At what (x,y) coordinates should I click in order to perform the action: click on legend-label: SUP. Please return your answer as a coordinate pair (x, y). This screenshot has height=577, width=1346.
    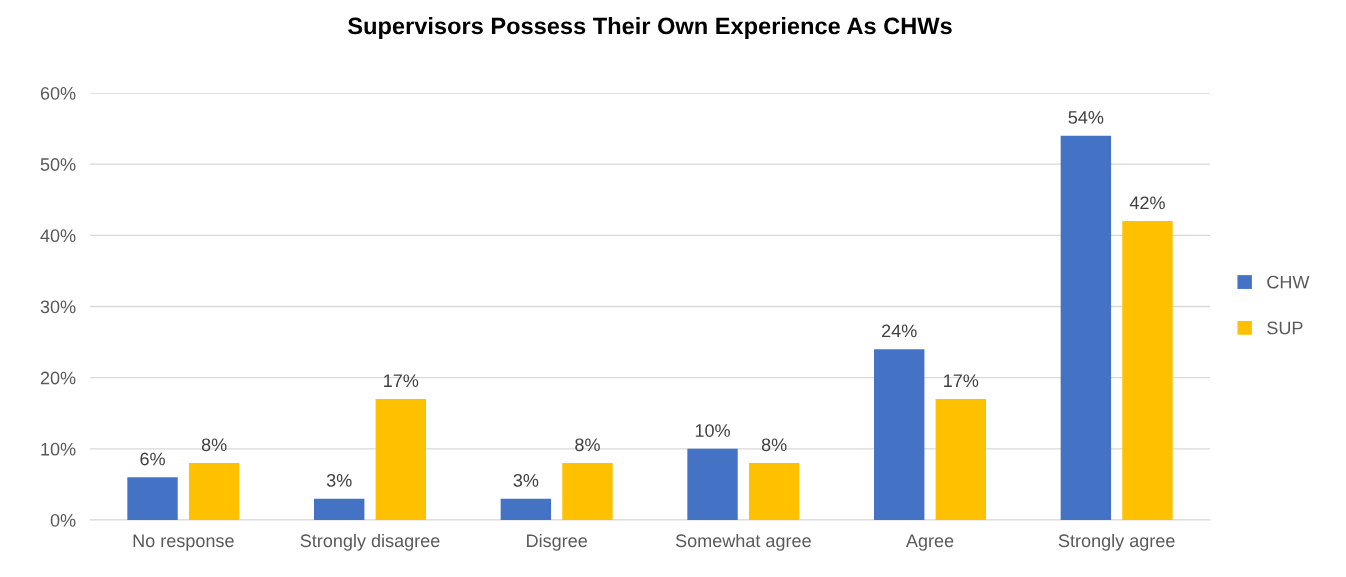
    Looking at the image, I should click on (1285, 328).